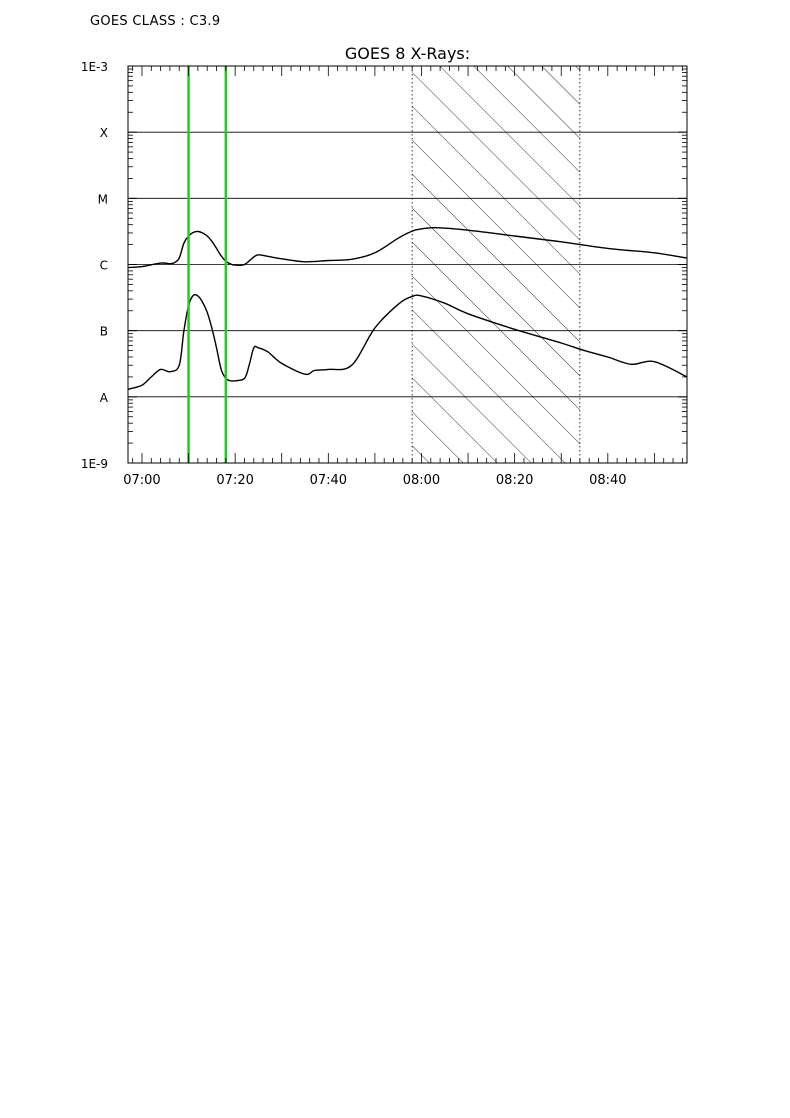 The image size is (790, 1118). I want to click on chart-title: GOES 8 X-Rays:, so click(407, 53).